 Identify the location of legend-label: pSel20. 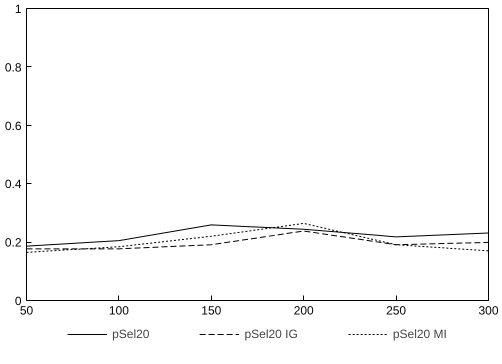
(131, 334).